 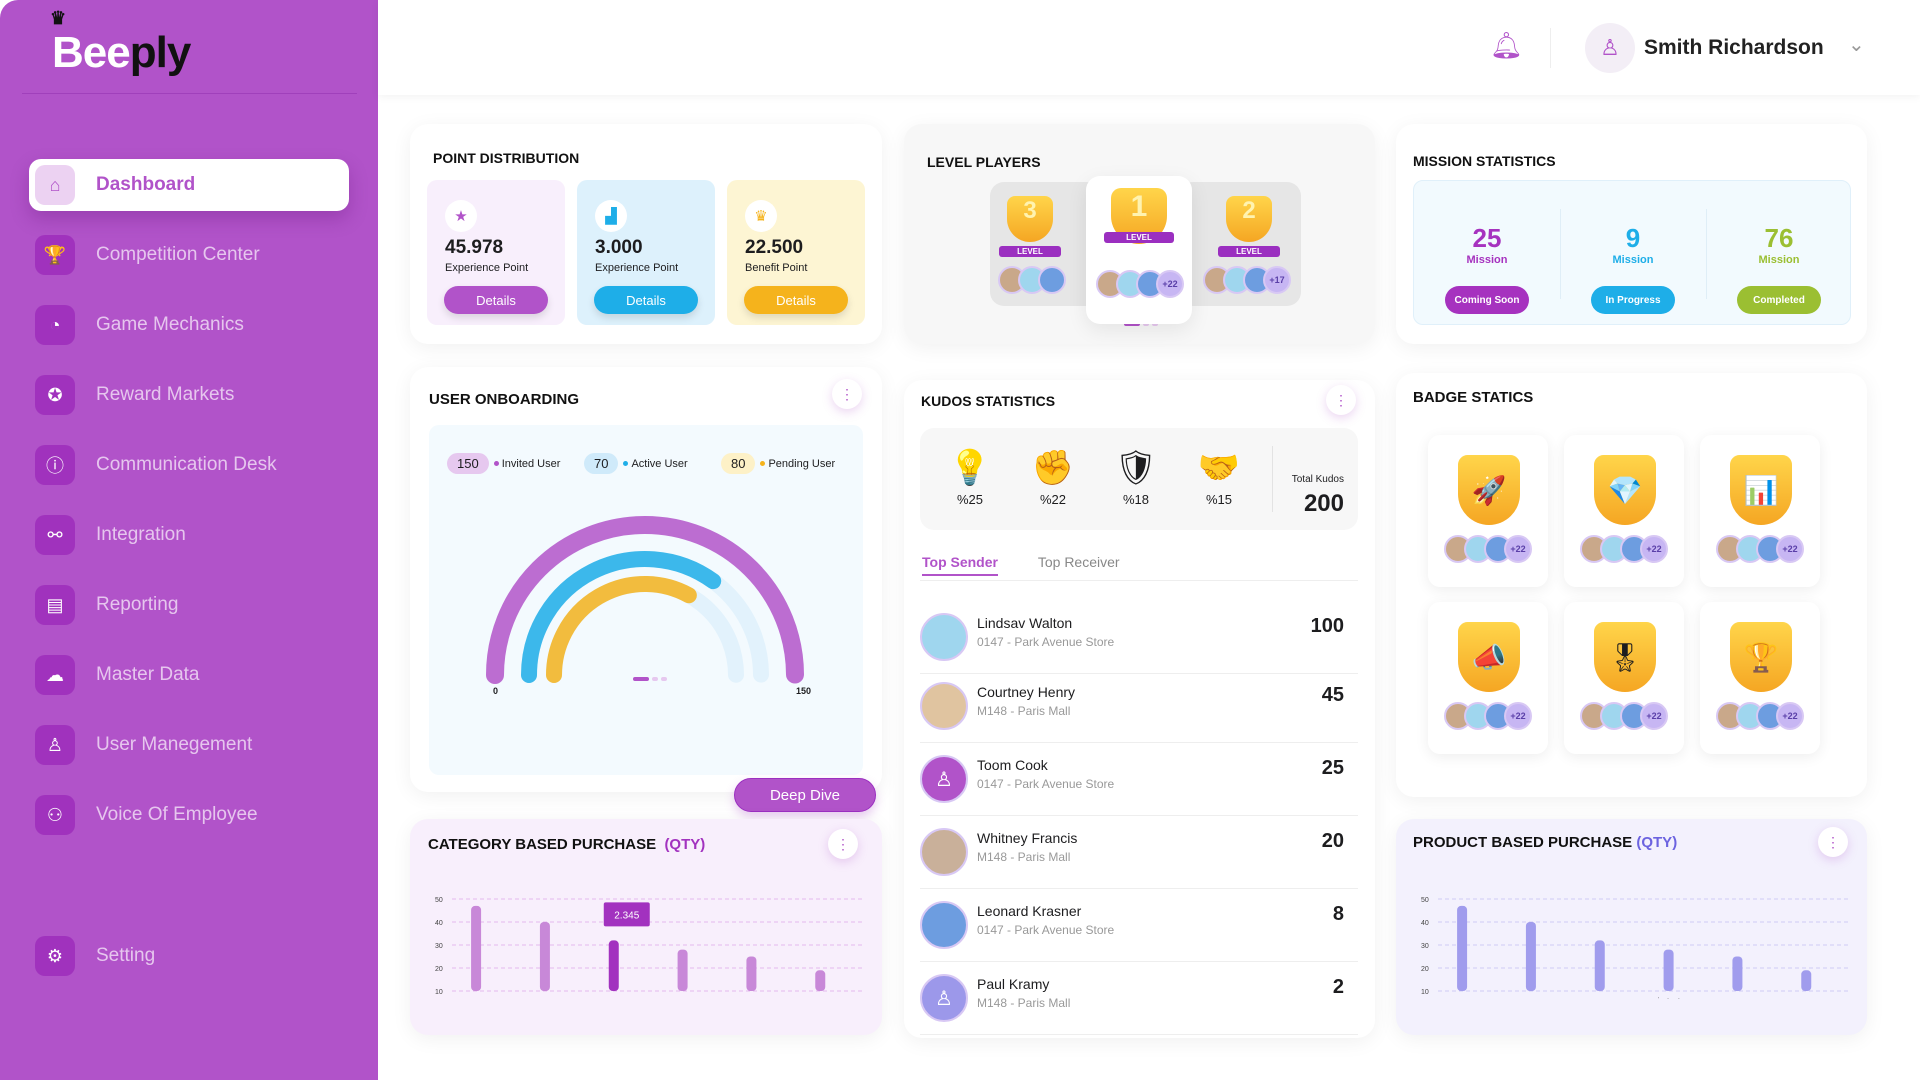 What do you see at coordinates (189, 956) in the screenshot?
I see `setting-button: ⚙ Setting` at bounding box center [189, 956].